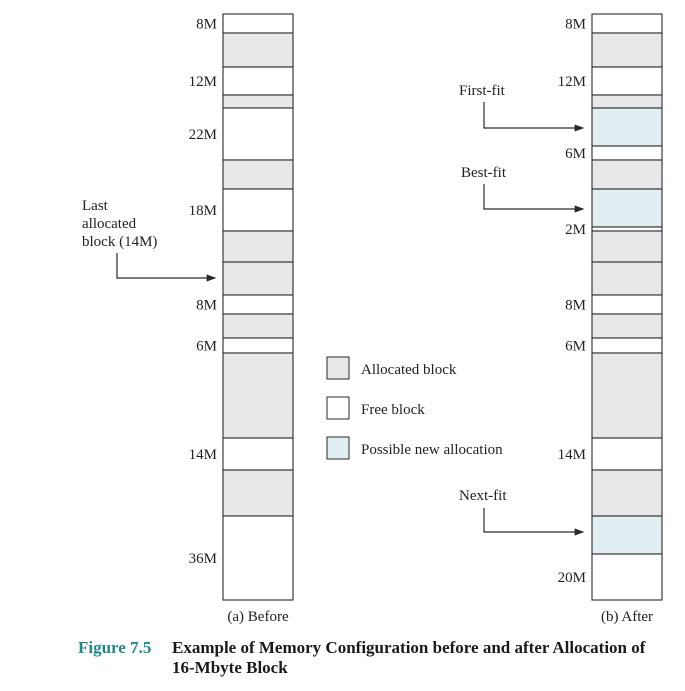 This screenshot has width=685, height=691. I want to click on next-fit-annotation: Next-fit, so click(522, 512).